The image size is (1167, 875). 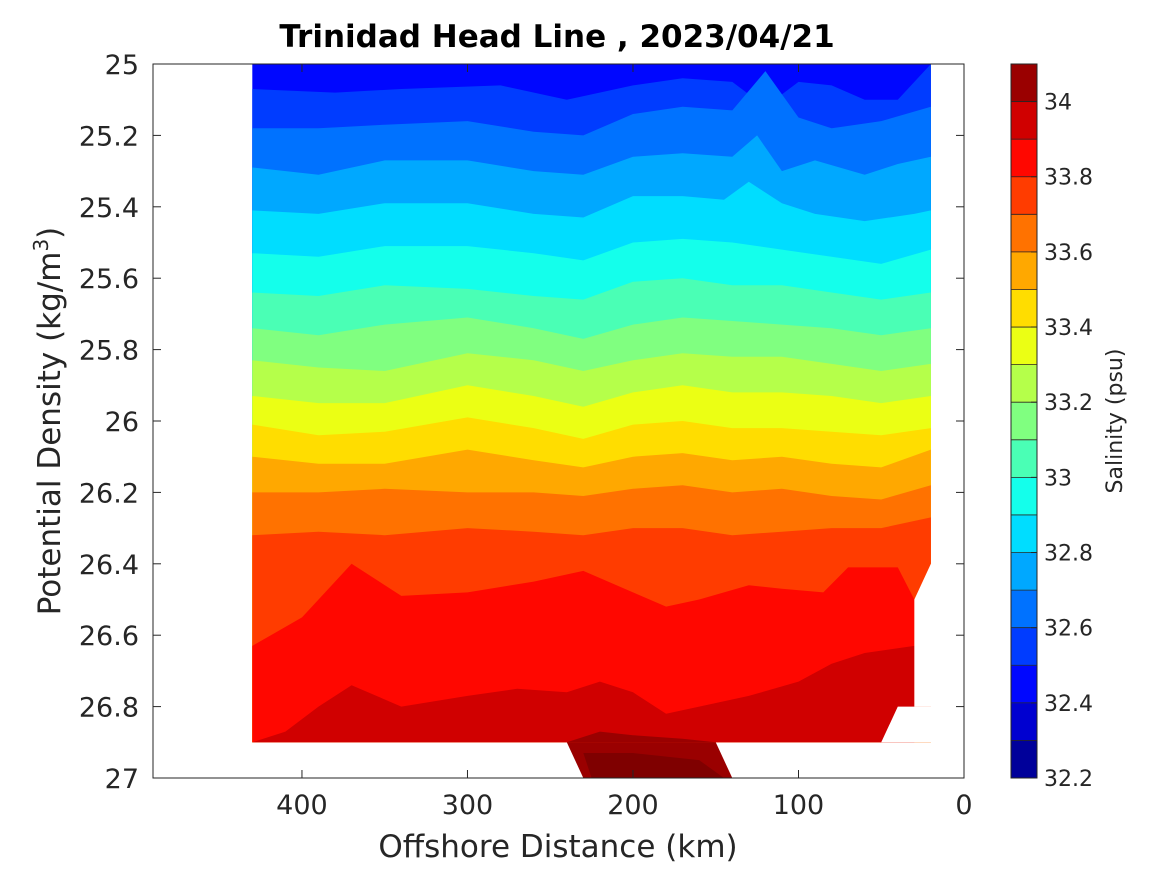 I want to click on no-data-mask-bottom-right, so click(x=922, y=724).